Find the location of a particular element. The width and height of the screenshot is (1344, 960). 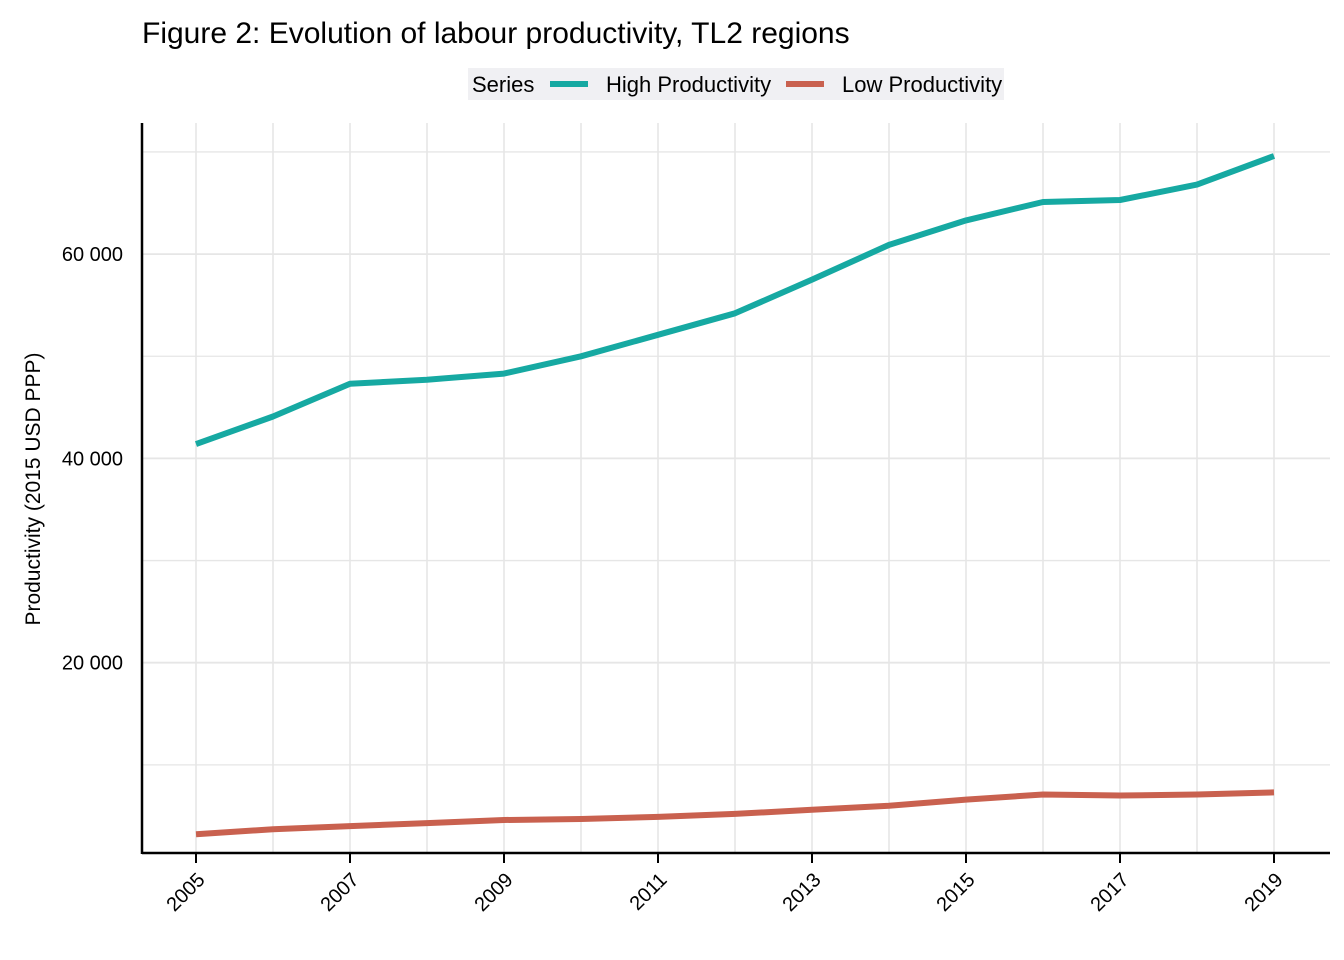

y-axis-title: Productivity (2015 USD PPP) is located at coordinates (33, 488).